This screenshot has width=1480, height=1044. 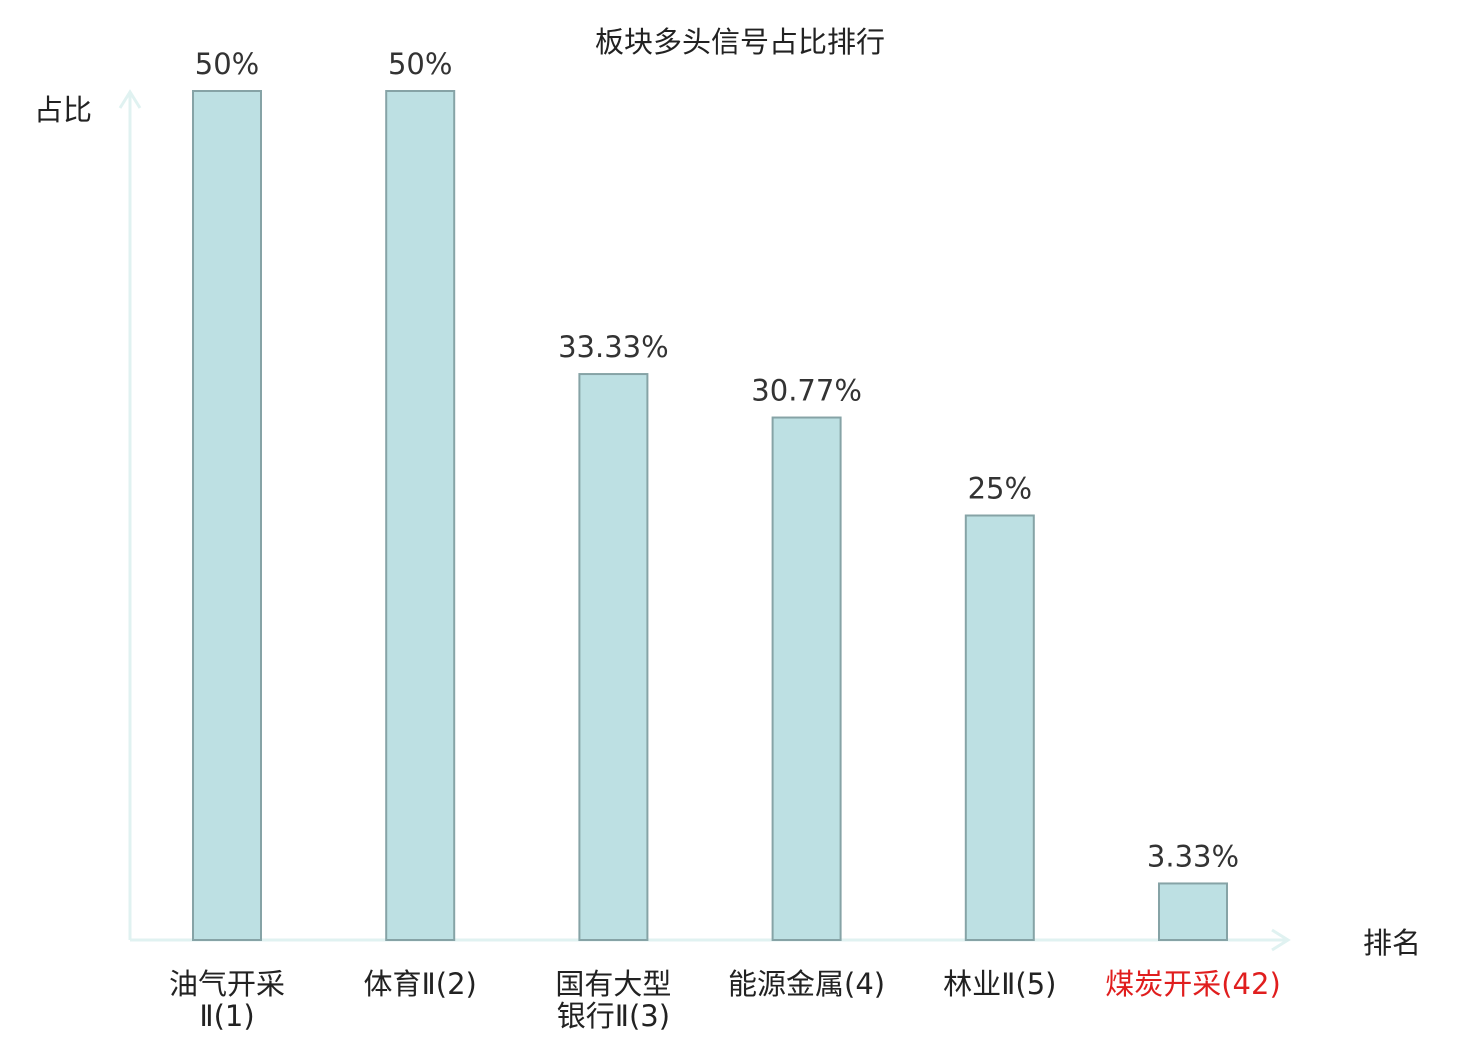 I want to click on x-tick-label: 国有大型, so click(x=613, y=984).